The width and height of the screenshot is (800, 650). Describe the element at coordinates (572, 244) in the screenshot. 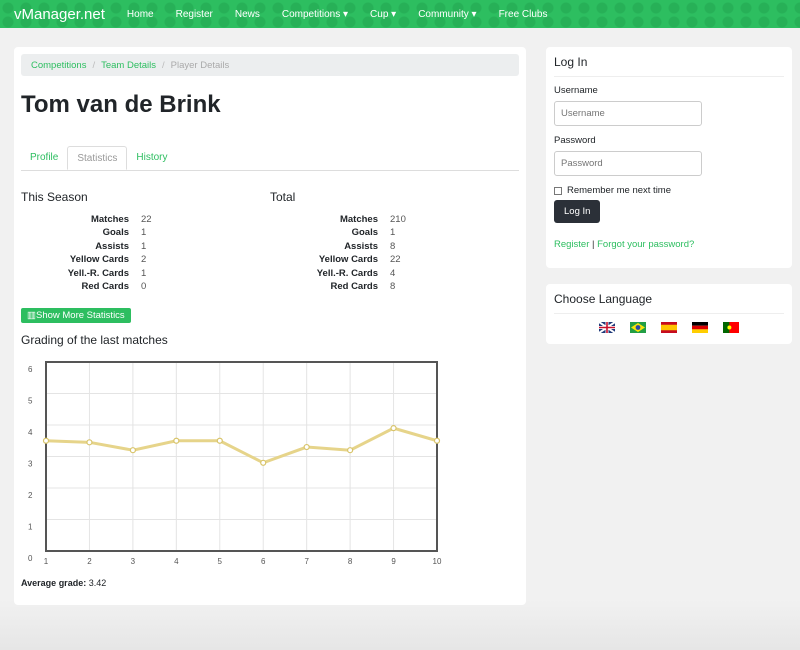

I see `register-link: Register` at that location.